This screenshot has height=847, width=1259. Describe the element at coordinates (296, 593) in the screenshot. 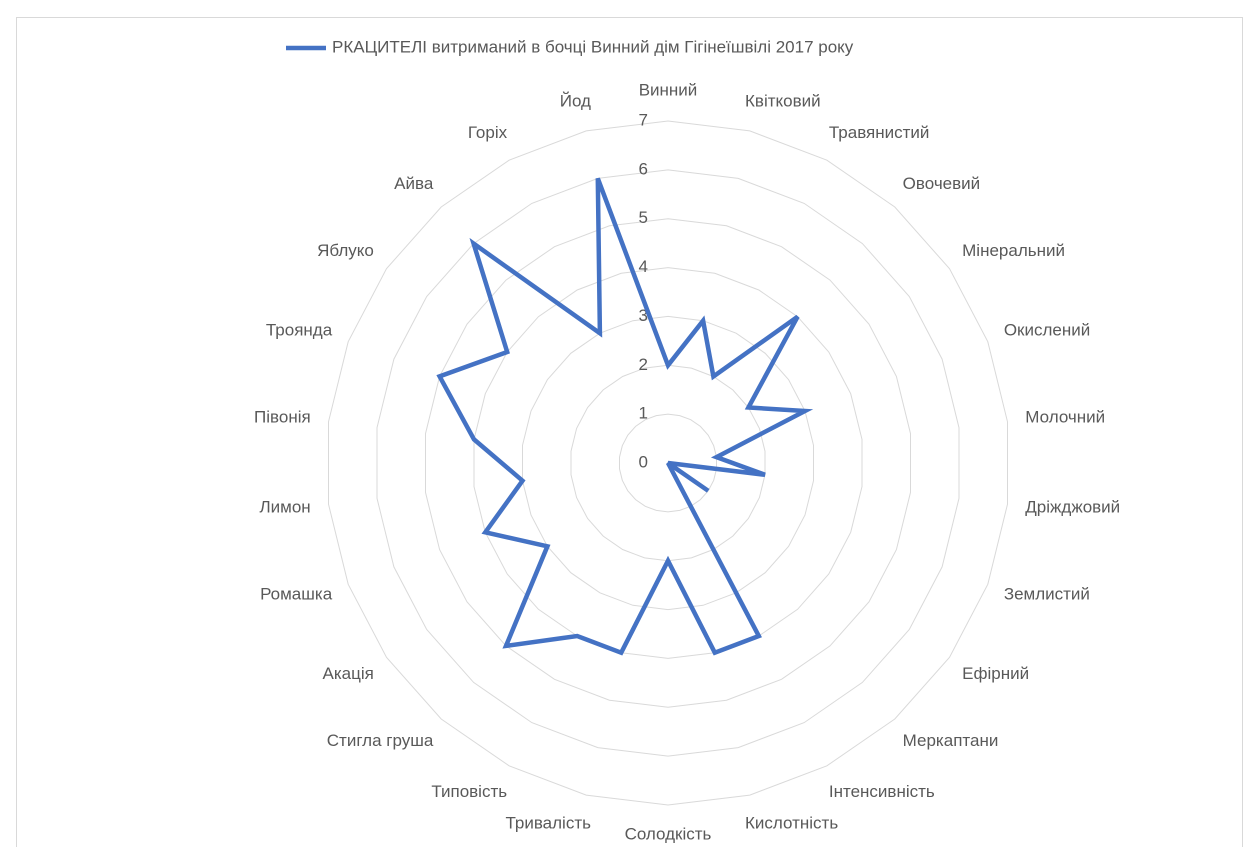

I see `category-label: Ромашка` at that location.